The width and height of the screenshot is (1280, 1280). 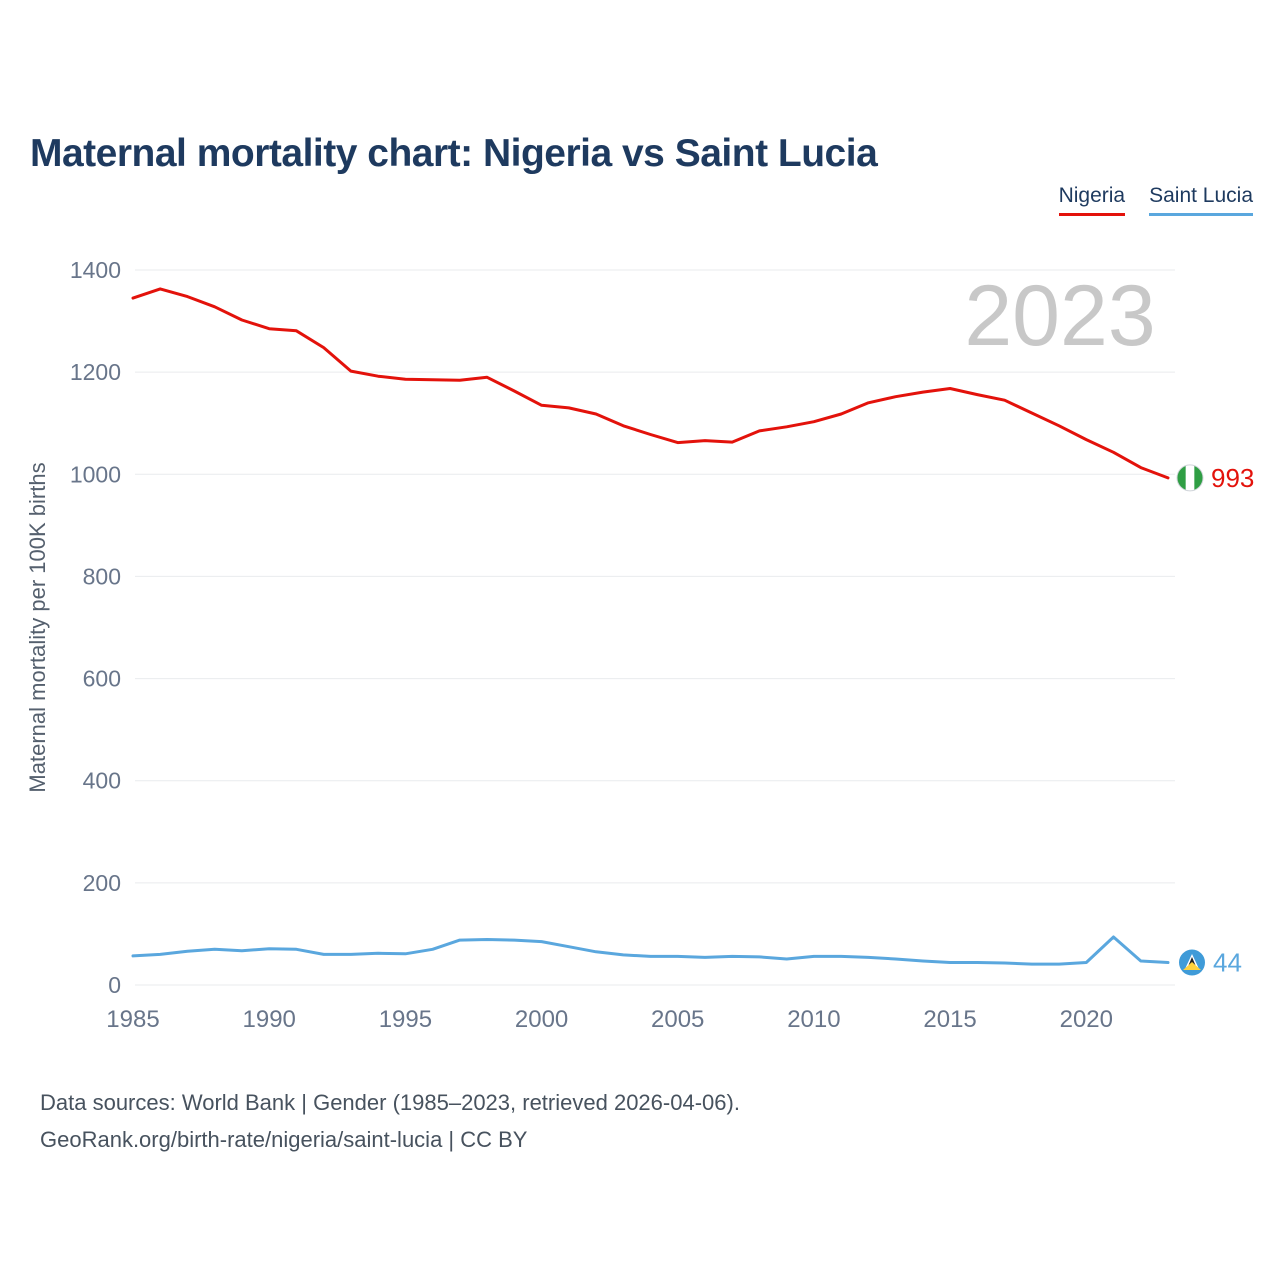 I want to click on y-axis-label: Maternal mortality per 100K births, so click(x=37, y=627).